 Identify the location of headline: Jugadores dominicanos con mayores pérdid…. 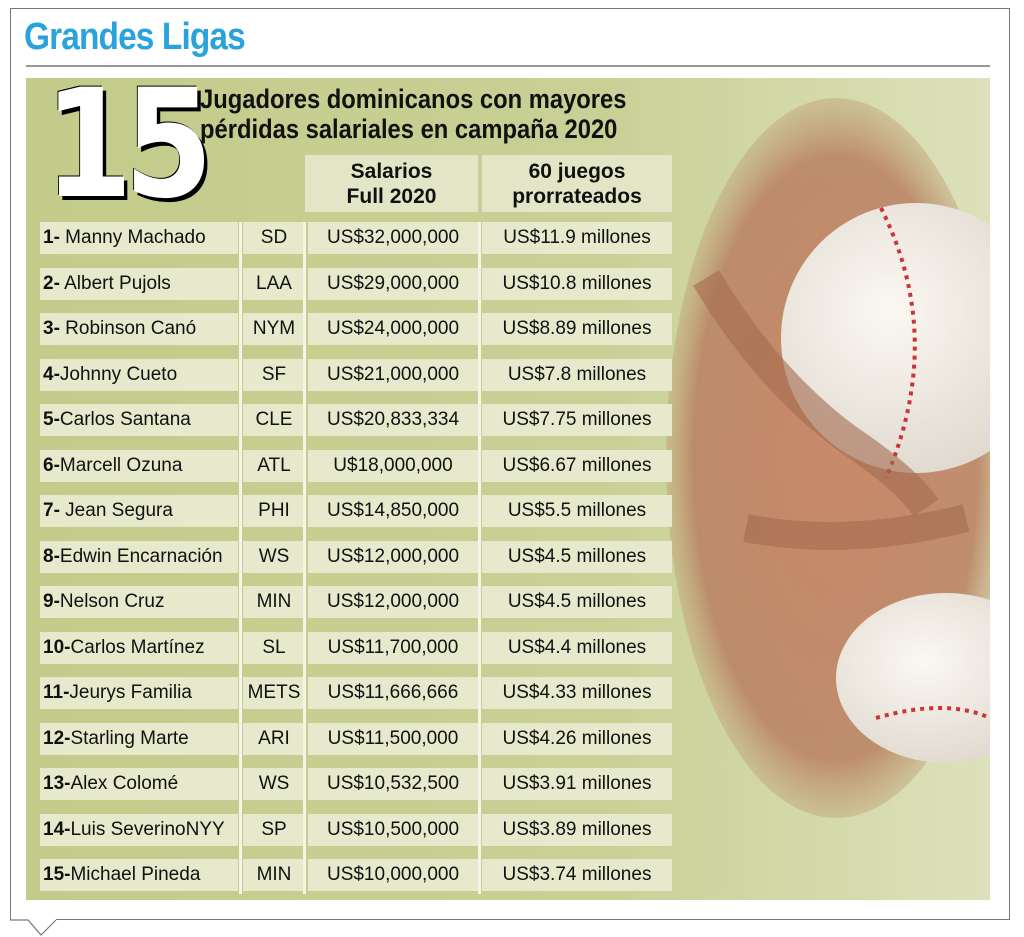
(413, 114).